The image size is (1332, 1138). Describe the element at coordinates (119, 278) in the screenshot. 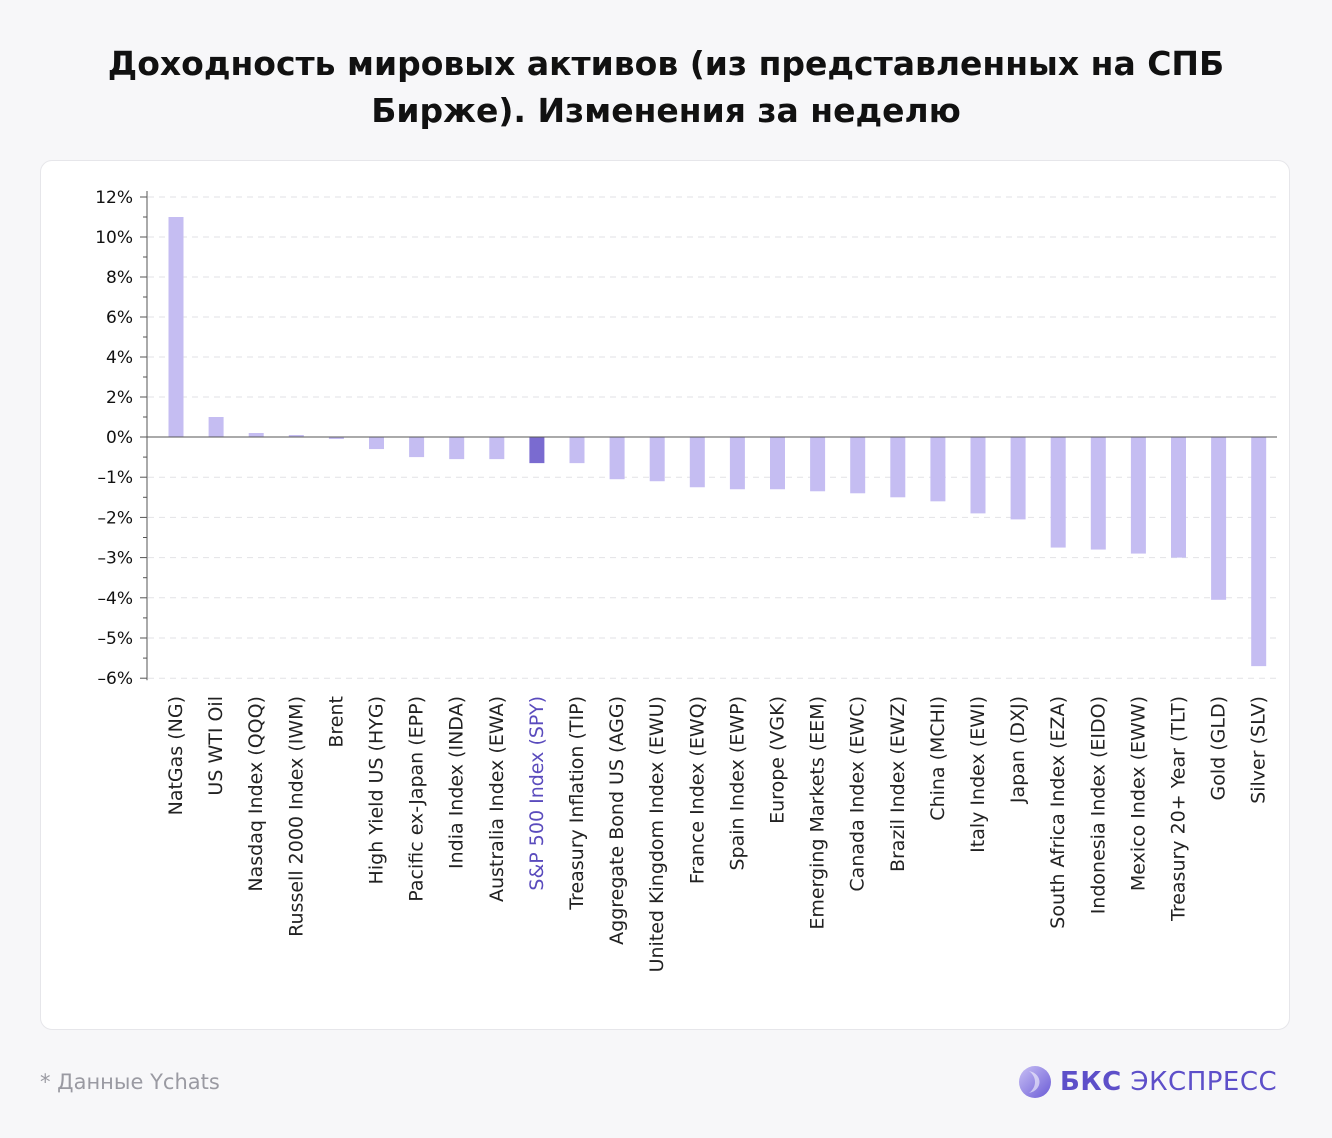

I see `y-tick-label: 8%` at that location.